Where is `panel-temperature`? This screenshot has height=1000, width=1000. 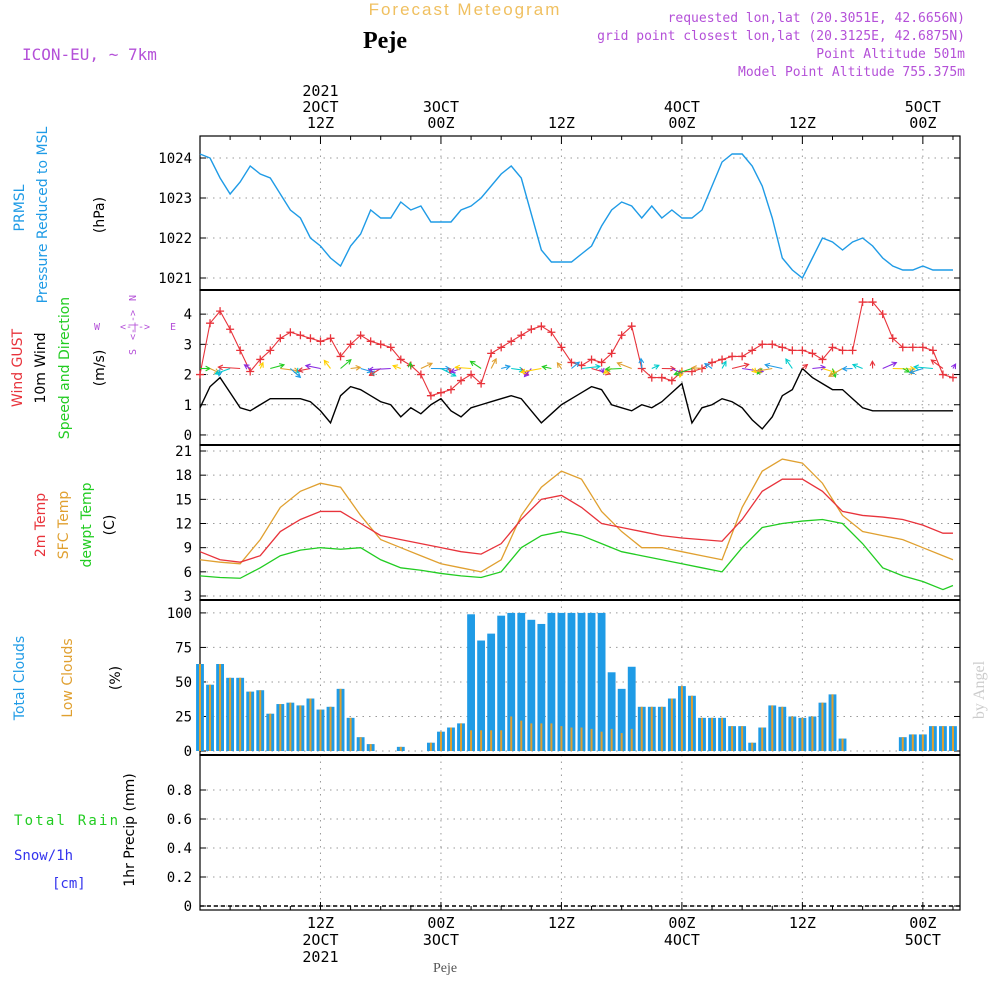 panel-temperature is located at coordinates (580, 522).